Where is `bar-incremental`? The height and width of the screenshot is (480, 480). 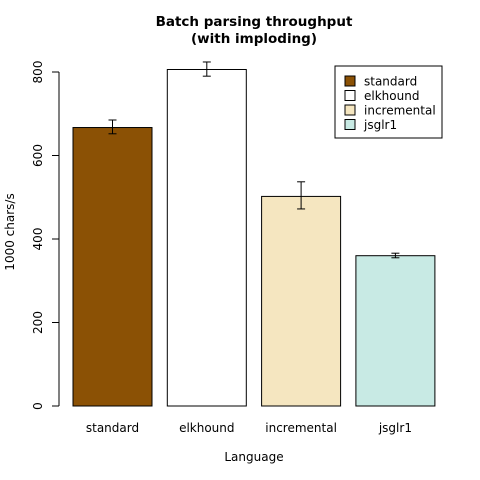
bar-incremental is located at coordinates (301, 301).